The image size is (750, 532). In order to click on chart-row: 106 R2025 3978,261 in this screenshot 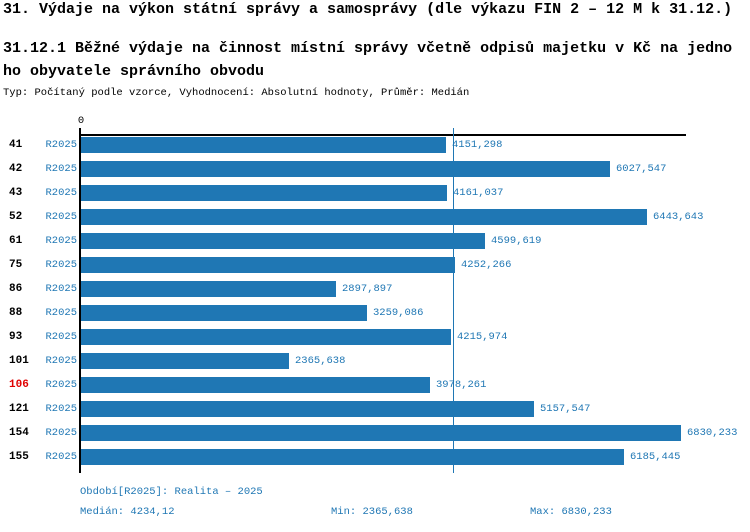, I will do `click(375, 385)`.